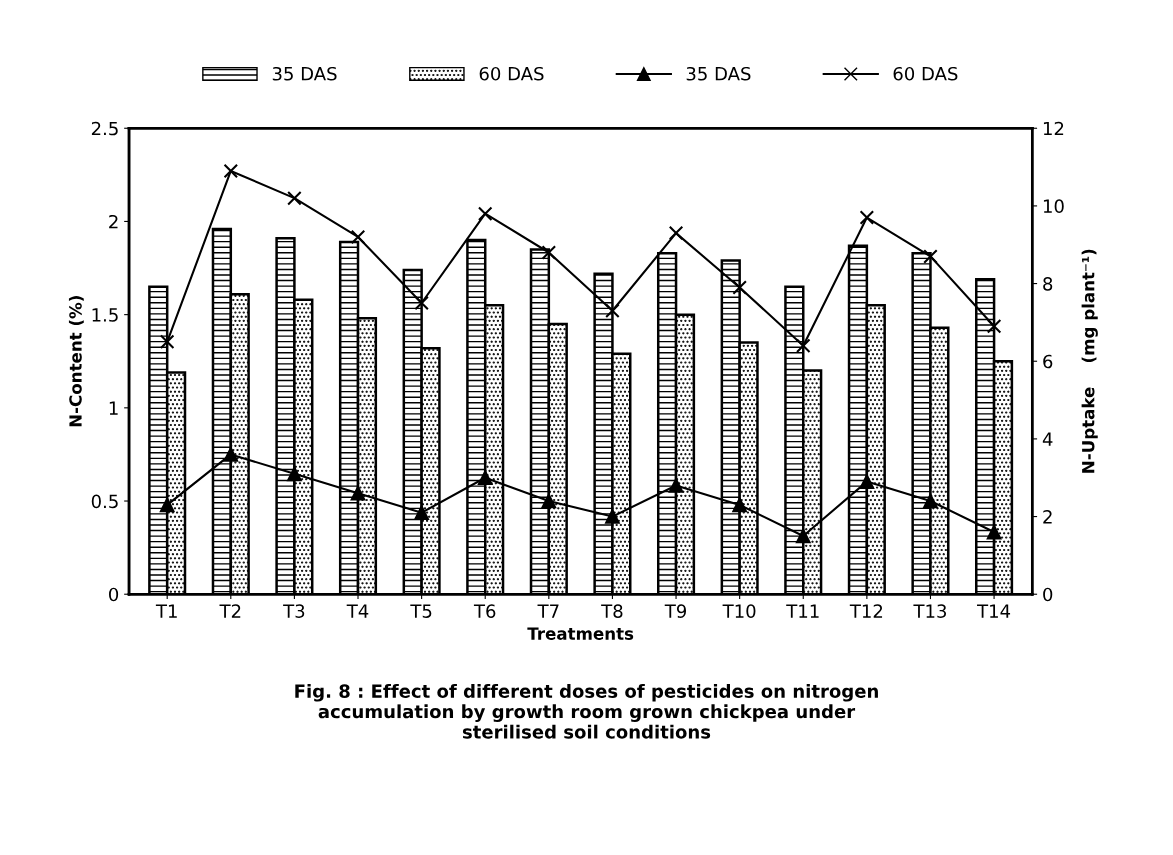  Describe the element at coordinates (1048, 594) in the screenshot. I see `y2-tick-label: 0` at that location.